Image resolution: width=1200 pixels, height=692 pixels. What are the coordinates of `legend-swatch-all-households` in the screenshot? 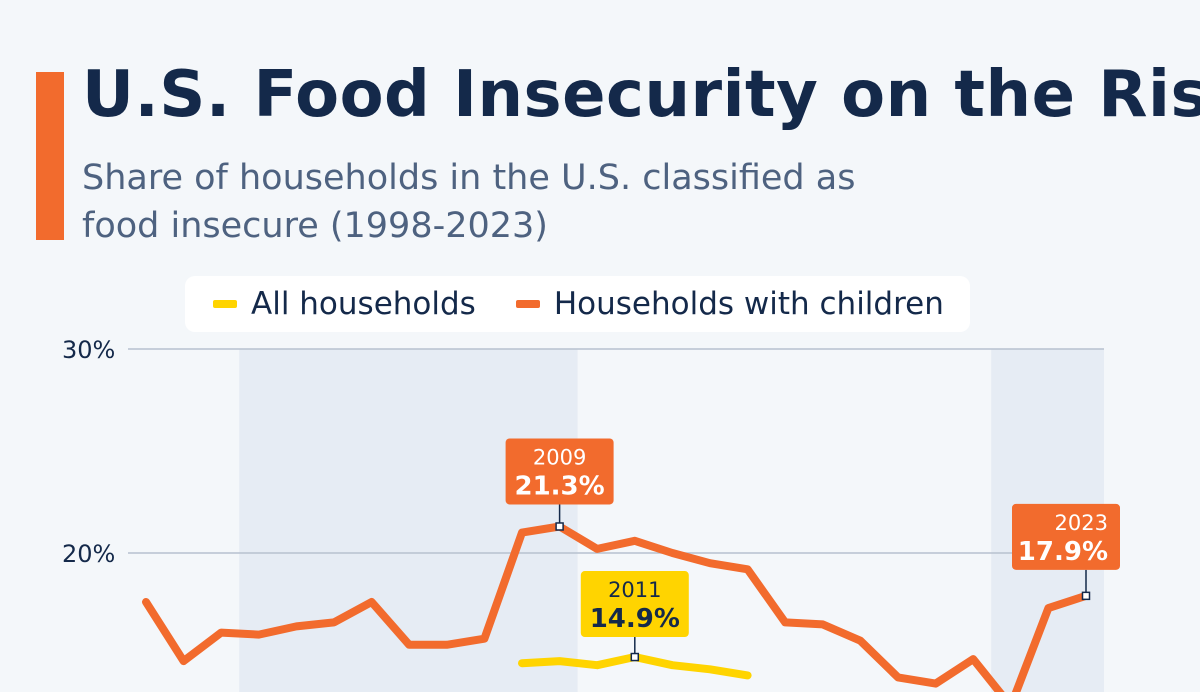 It's located at (225, 304).